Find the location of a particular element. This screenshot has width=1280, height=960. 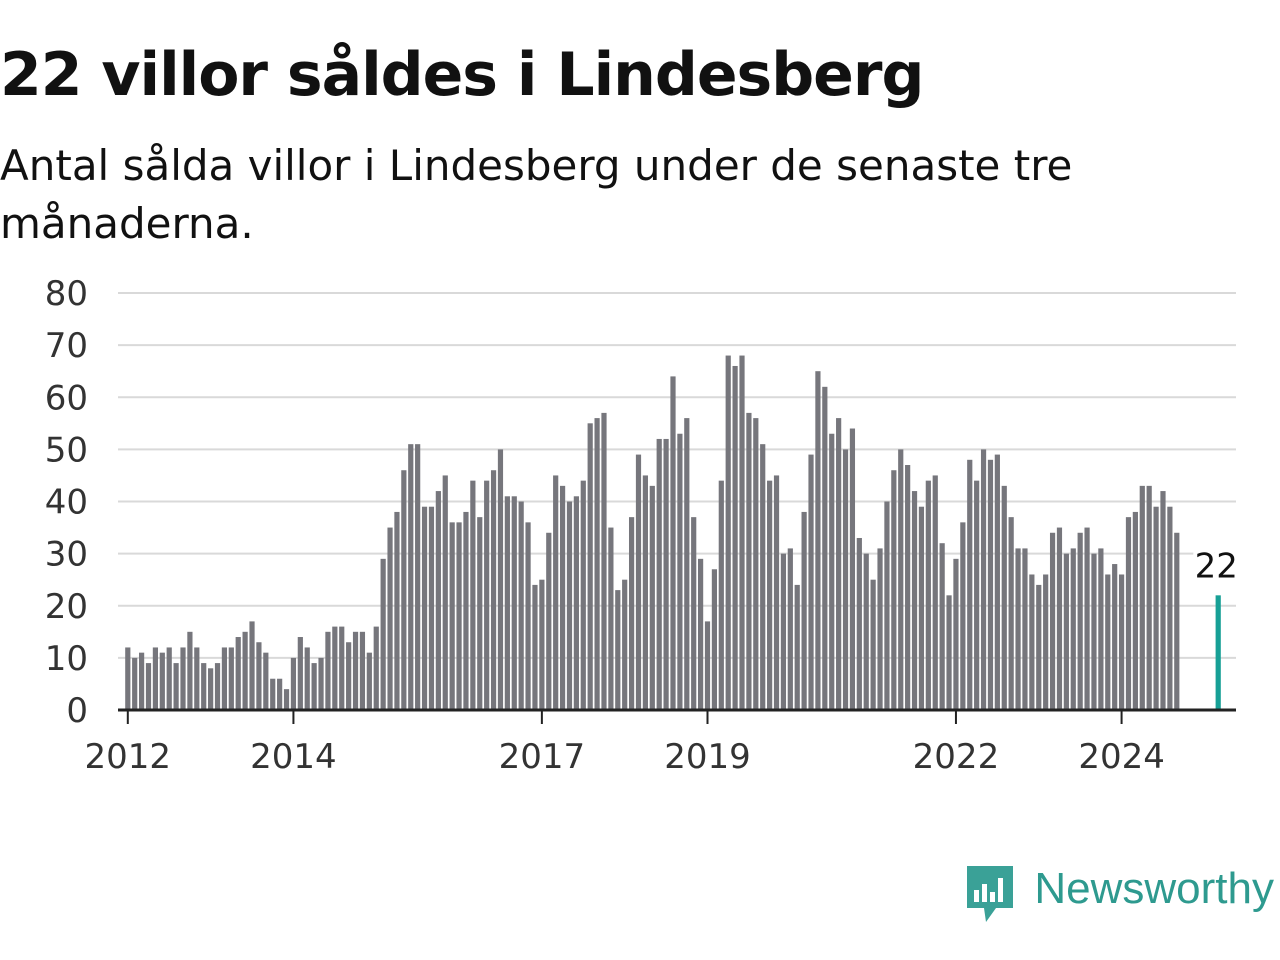

y-tick-label: 70 is located at coordinates (66, 346).